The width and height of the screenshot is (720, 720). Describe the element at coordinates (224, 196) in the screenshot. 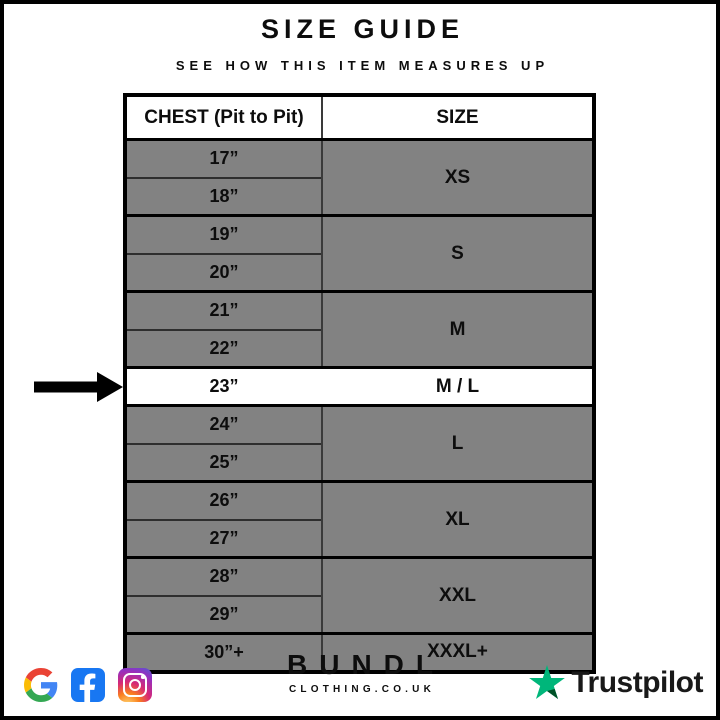

I see `measurement-cell: 18”` at that location.